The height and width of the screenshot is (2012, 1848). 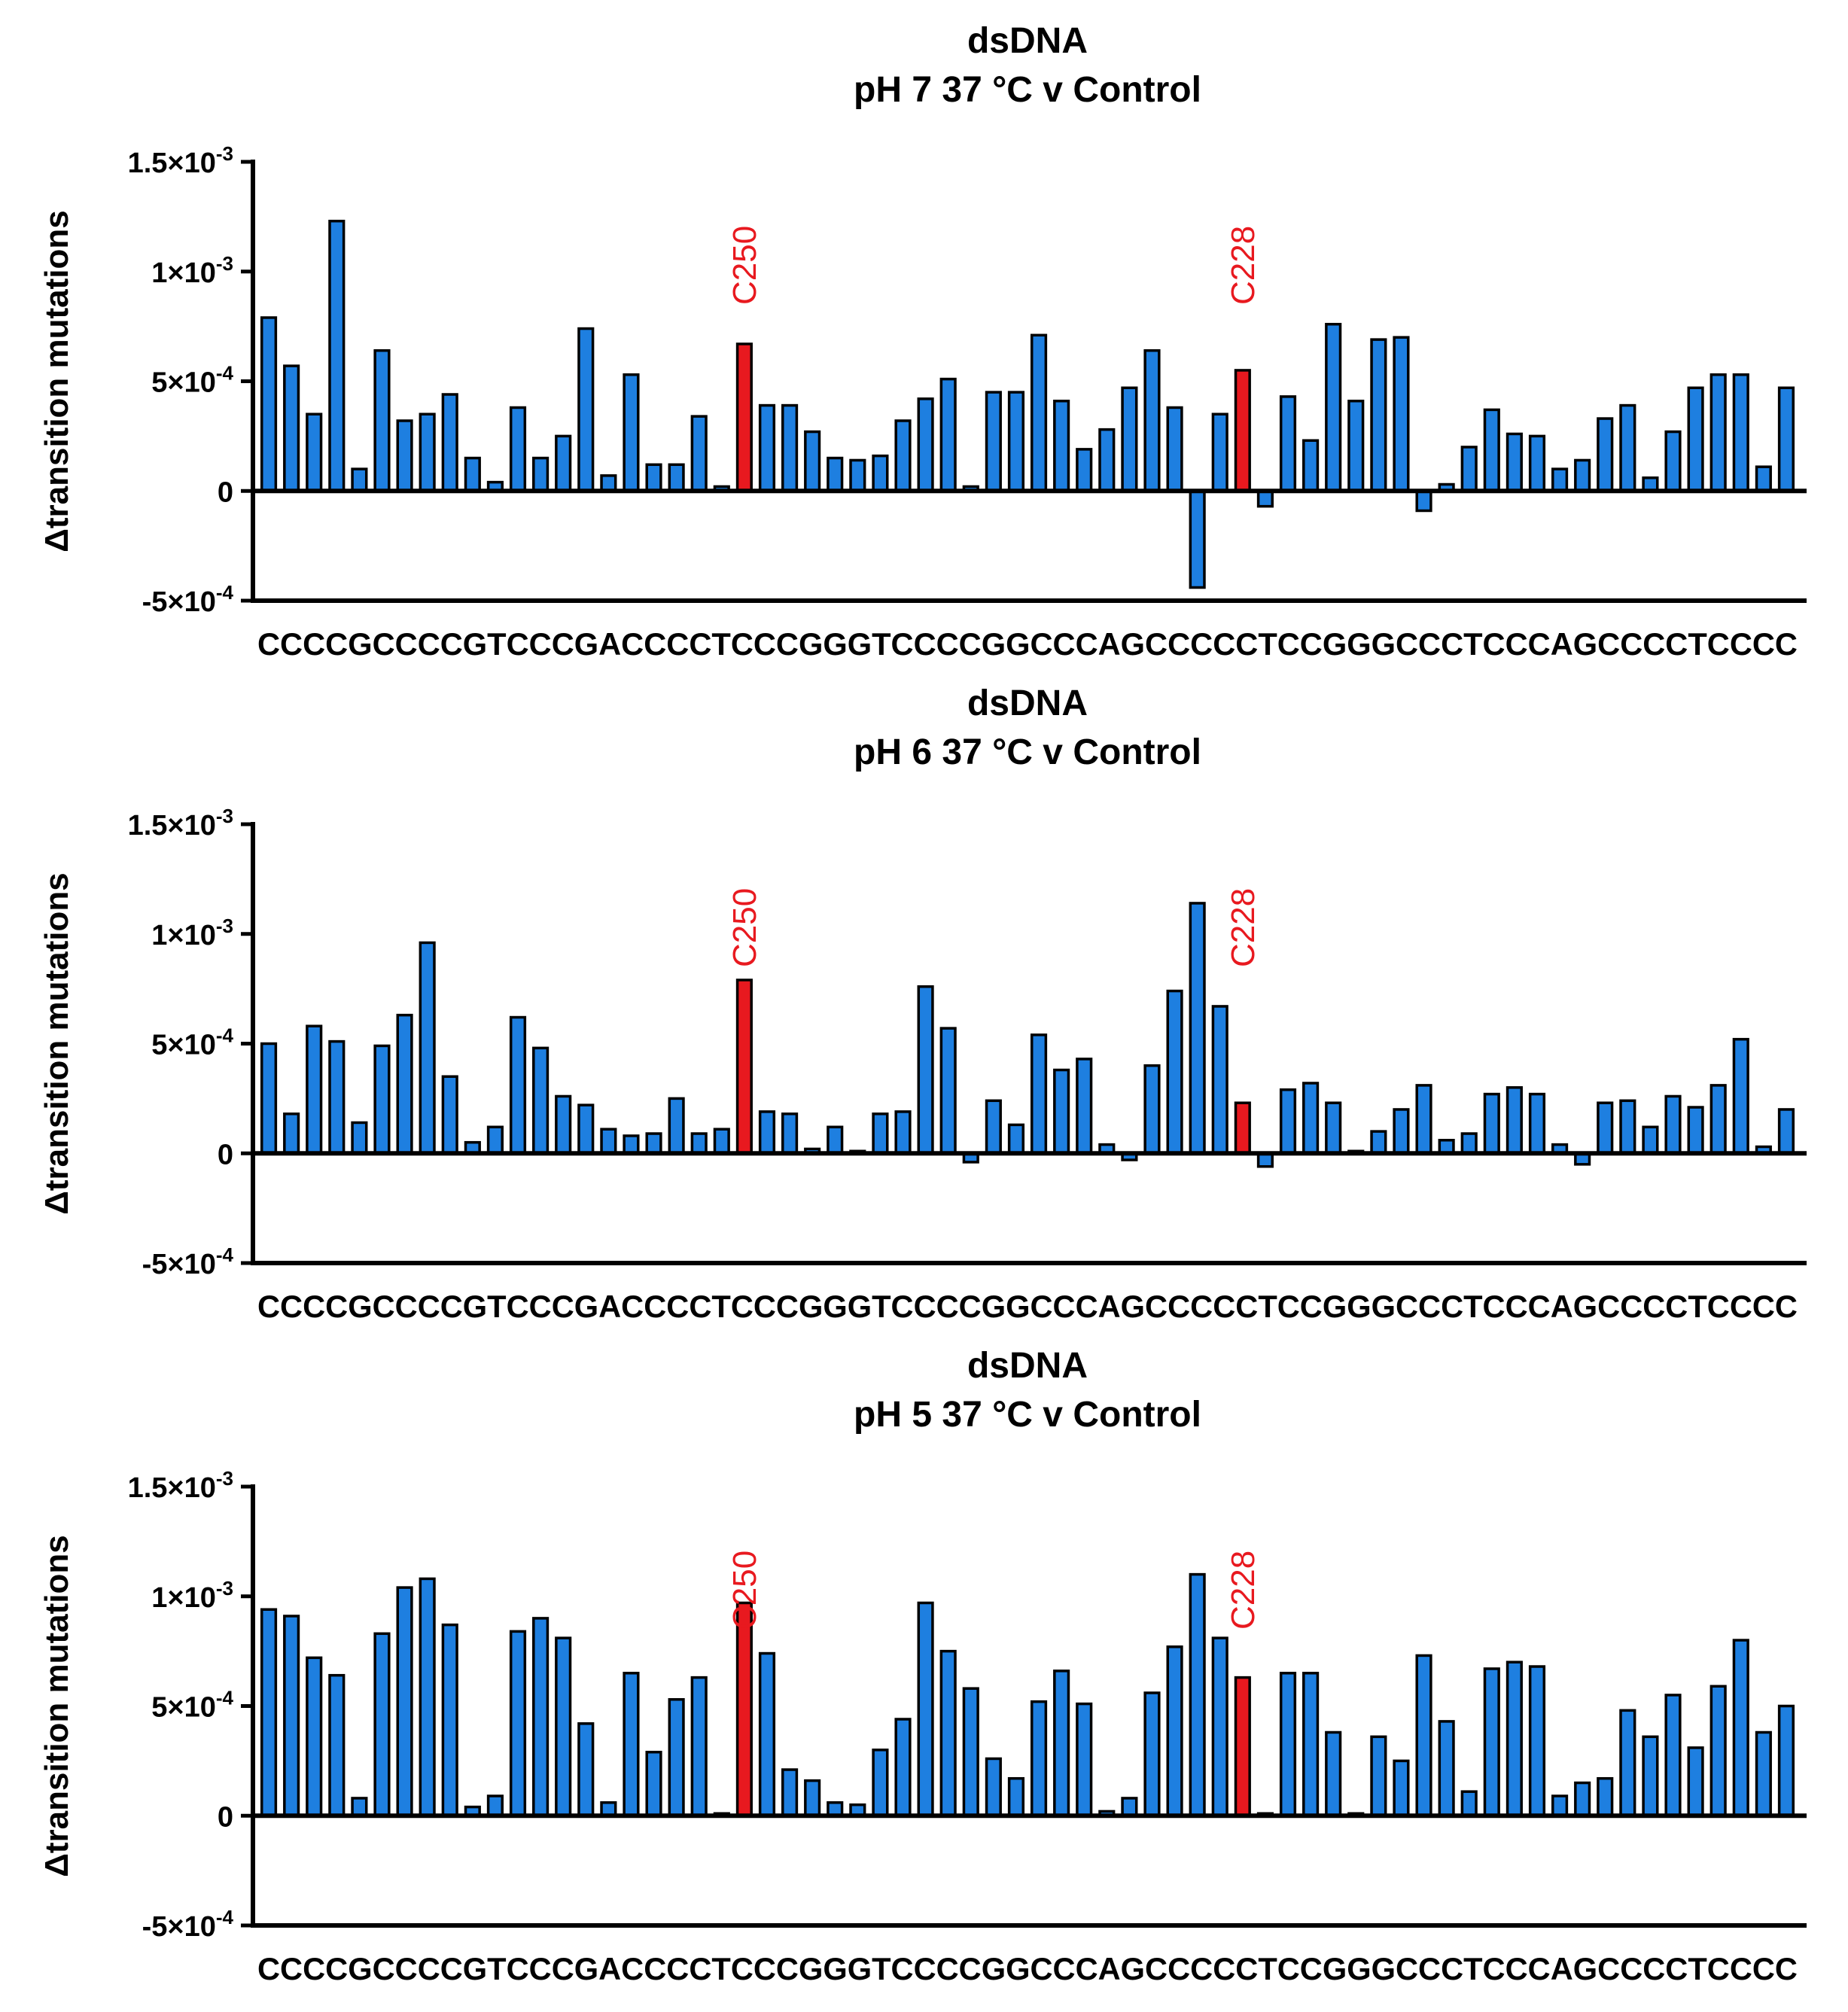 I want to click on y-tick-label-base: 1×10, so click(x=183, y=1598).